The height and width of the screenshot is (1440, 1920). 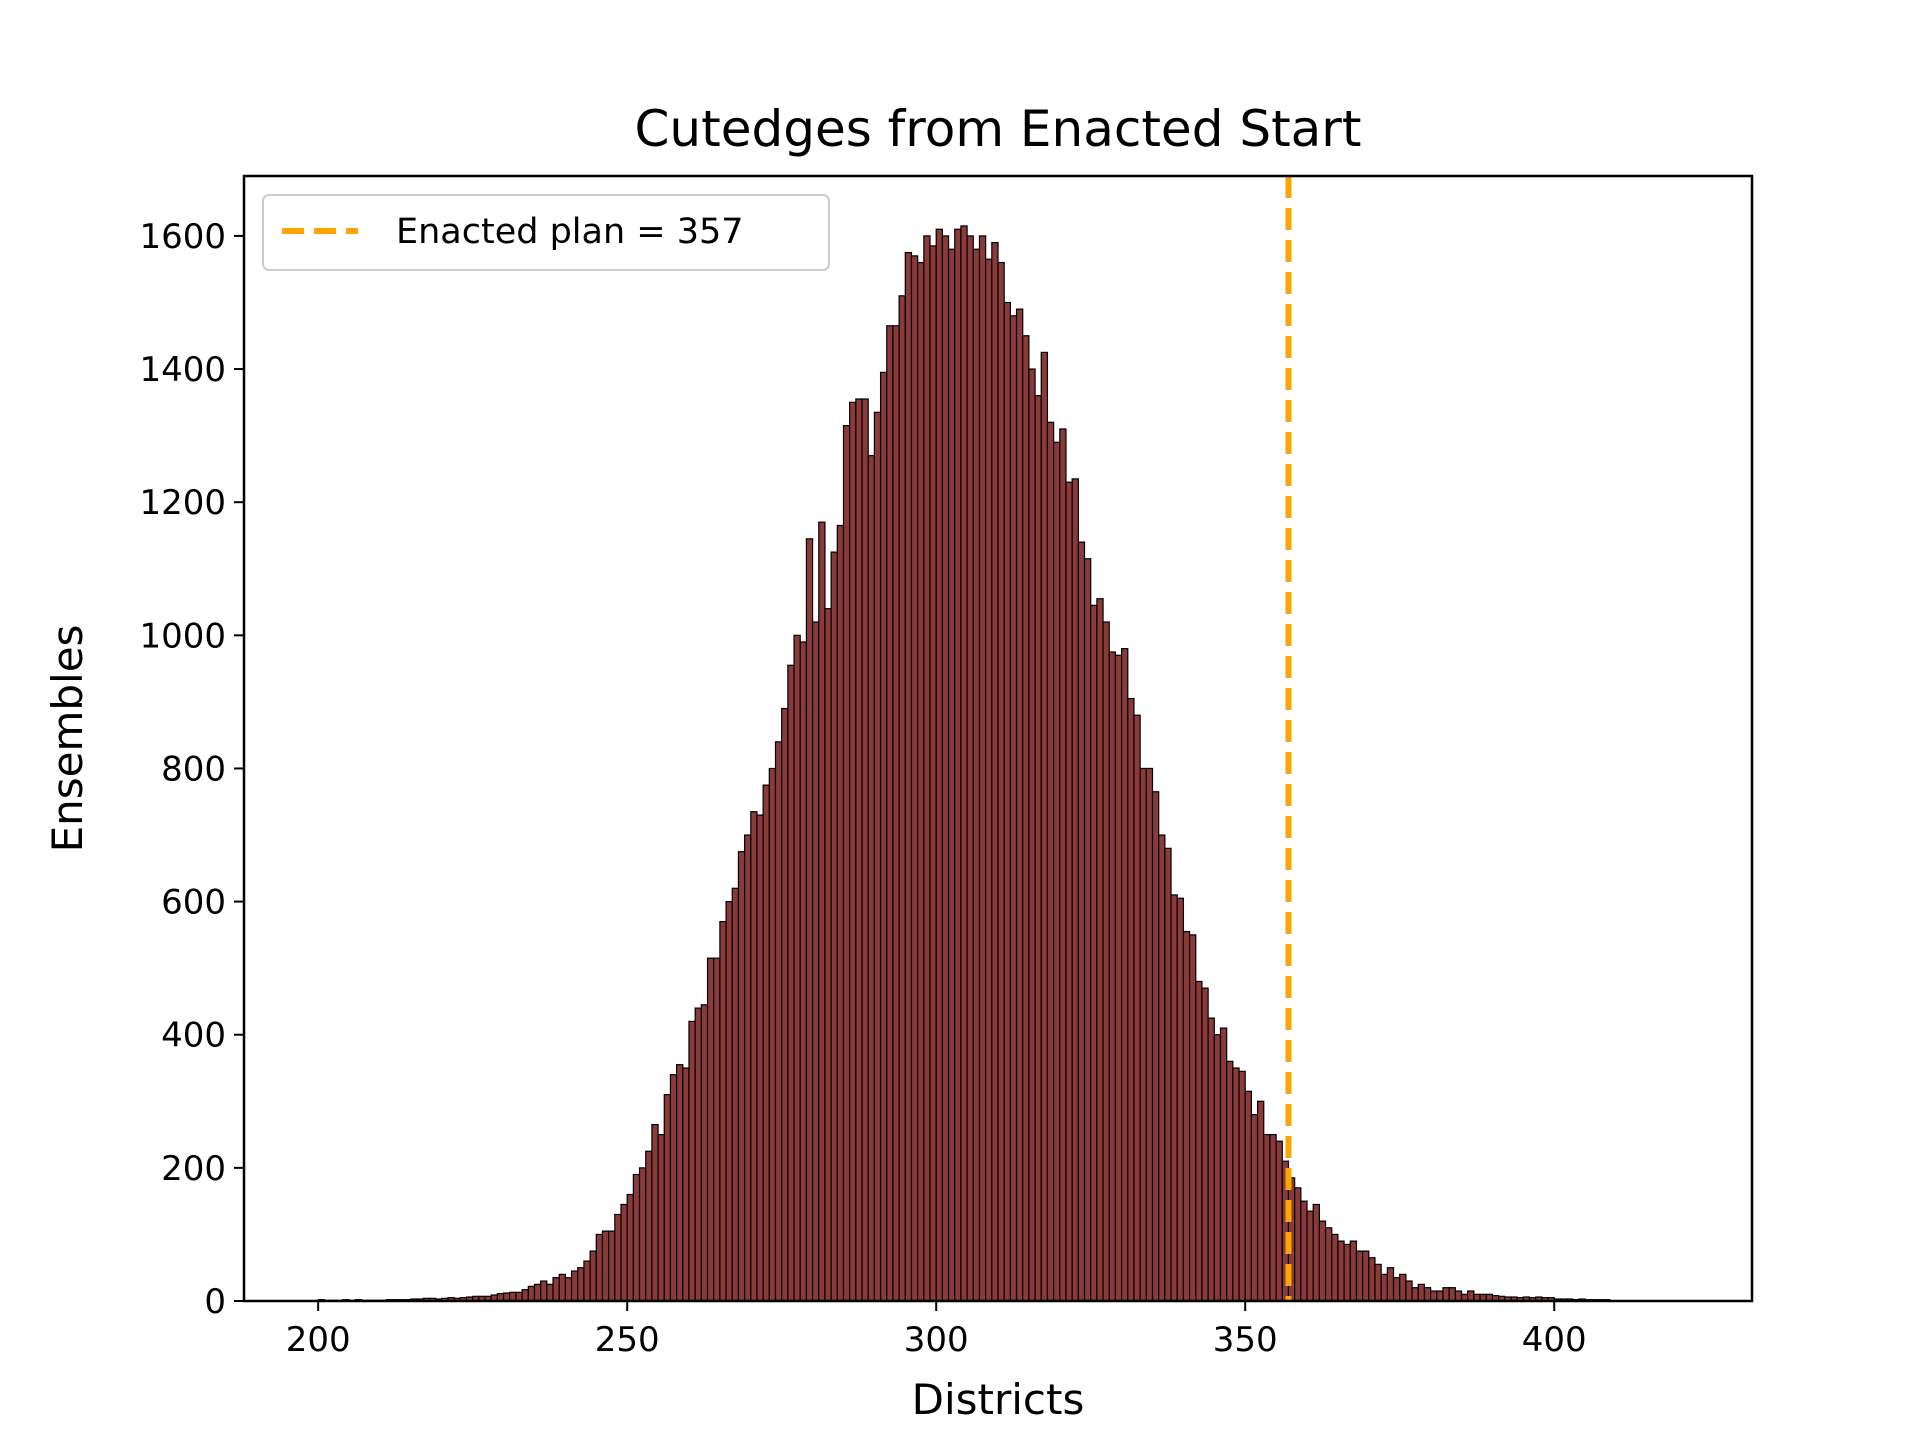 What do you see at coordinates (193, 903) in the screenshot?
I see `y-tick-label: 600` at bounding box center [193, 903].